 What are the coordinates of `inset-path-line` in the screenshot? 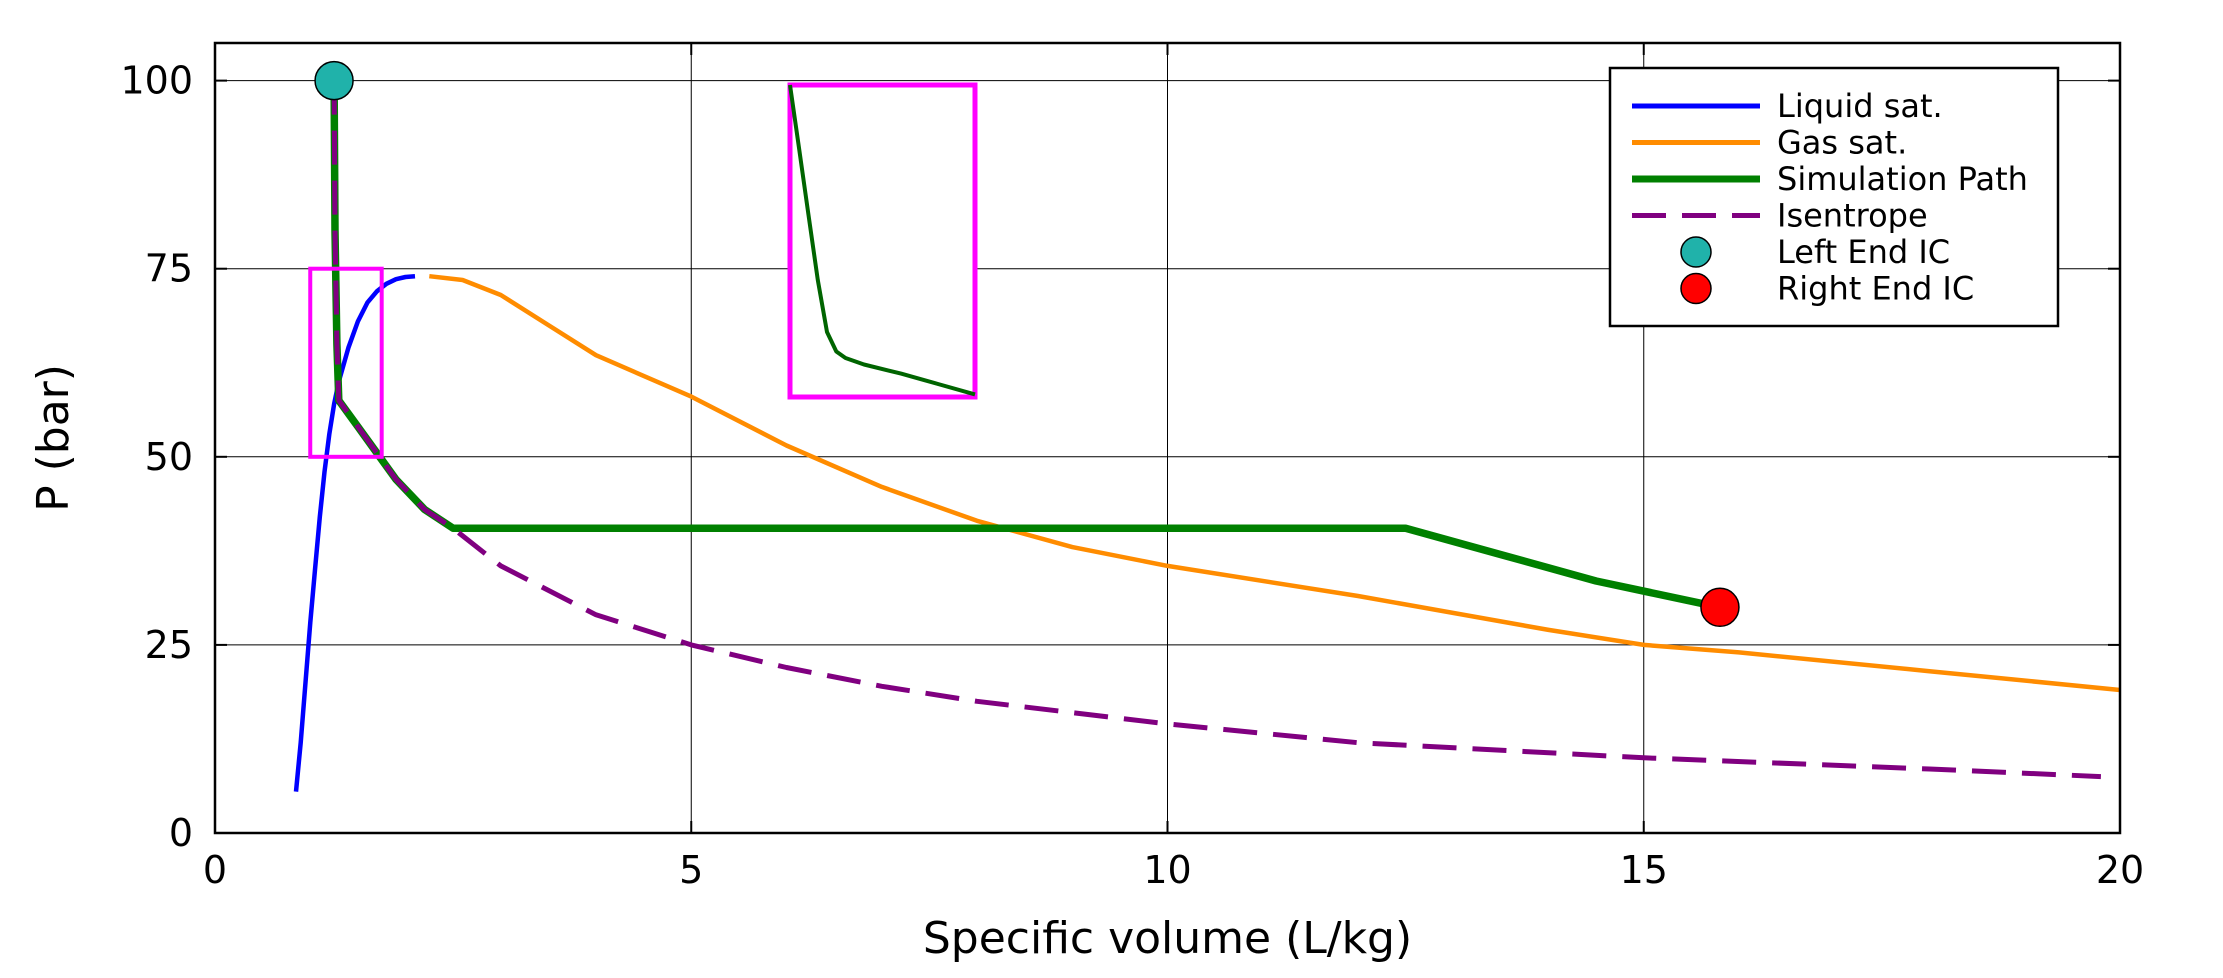 It's located at (882, 240).